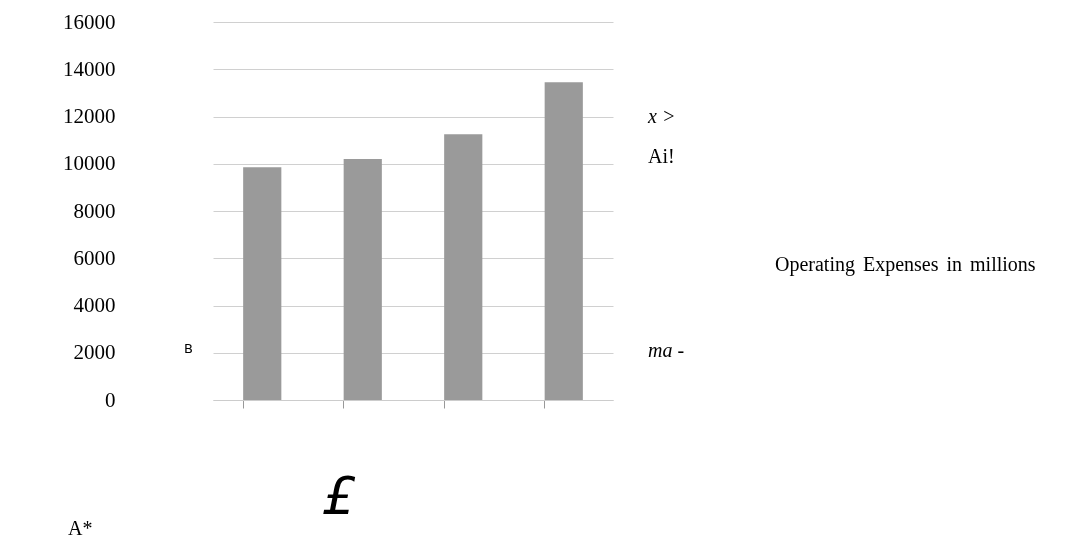 The height and width of the screenshot is (546, 1073). What do you see at coordinates (662, 116) in the screenshot?
I see `text: x >` at bounding box center [662, 116].